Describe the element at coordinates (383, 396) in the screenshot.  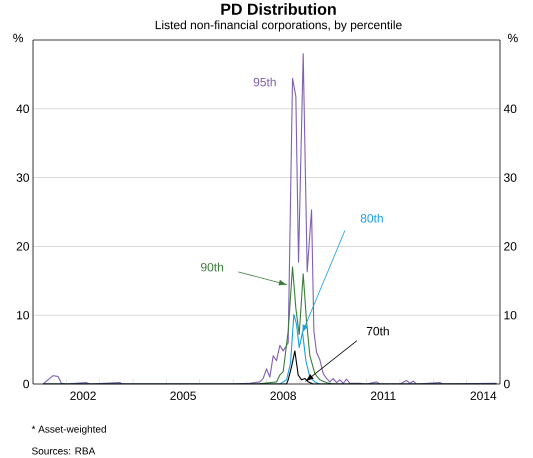
I see `x-tick-label: 2011` at that location.